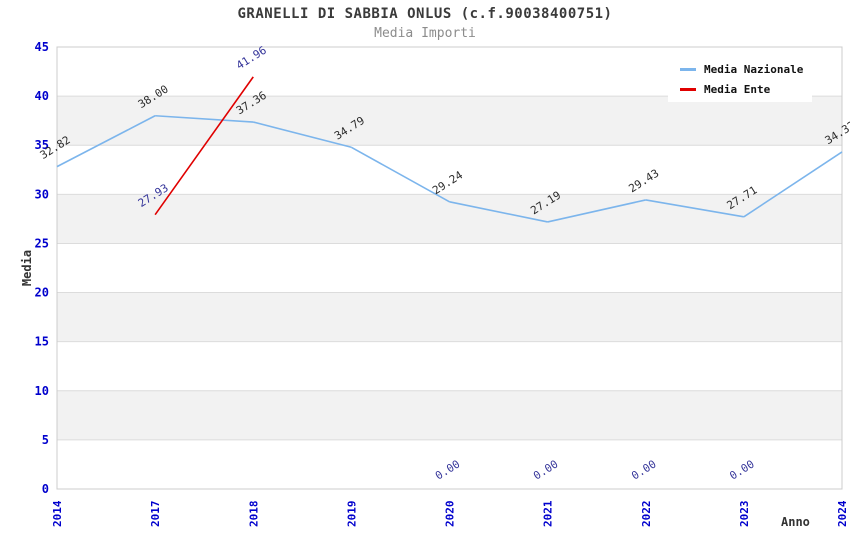 This screenshot has width=850, height=550. Describe the element at coordinates (253, 514) in the screenshot. I see `x-tick-label: 2018` at that location.